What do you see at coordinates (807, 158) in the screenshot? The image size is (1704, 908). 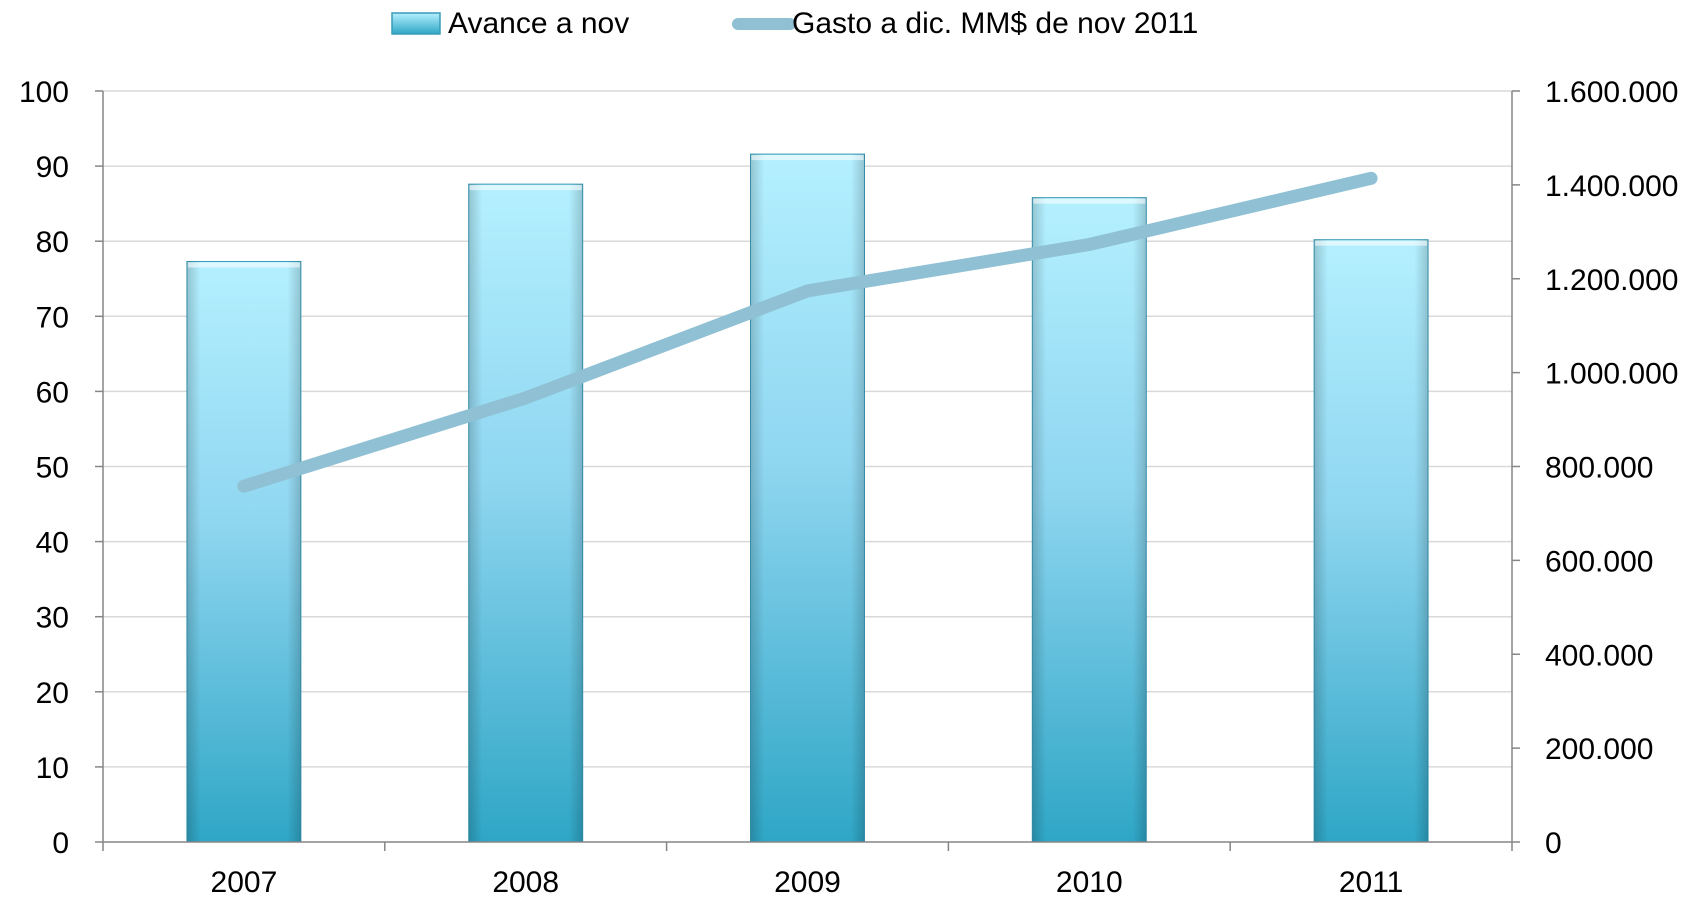 I see `bar-cap-2009` at bounding box center [807, 158].